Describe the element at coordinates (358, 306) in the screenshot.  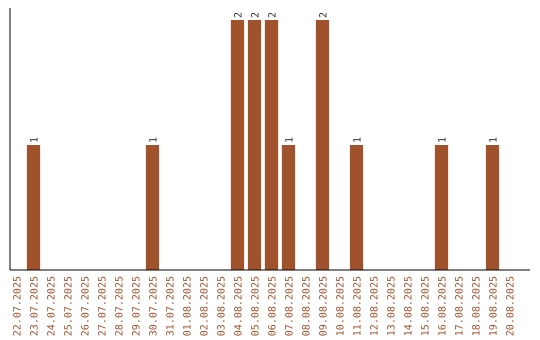
I see `x-tick-label: 11.08.2025` at that location.